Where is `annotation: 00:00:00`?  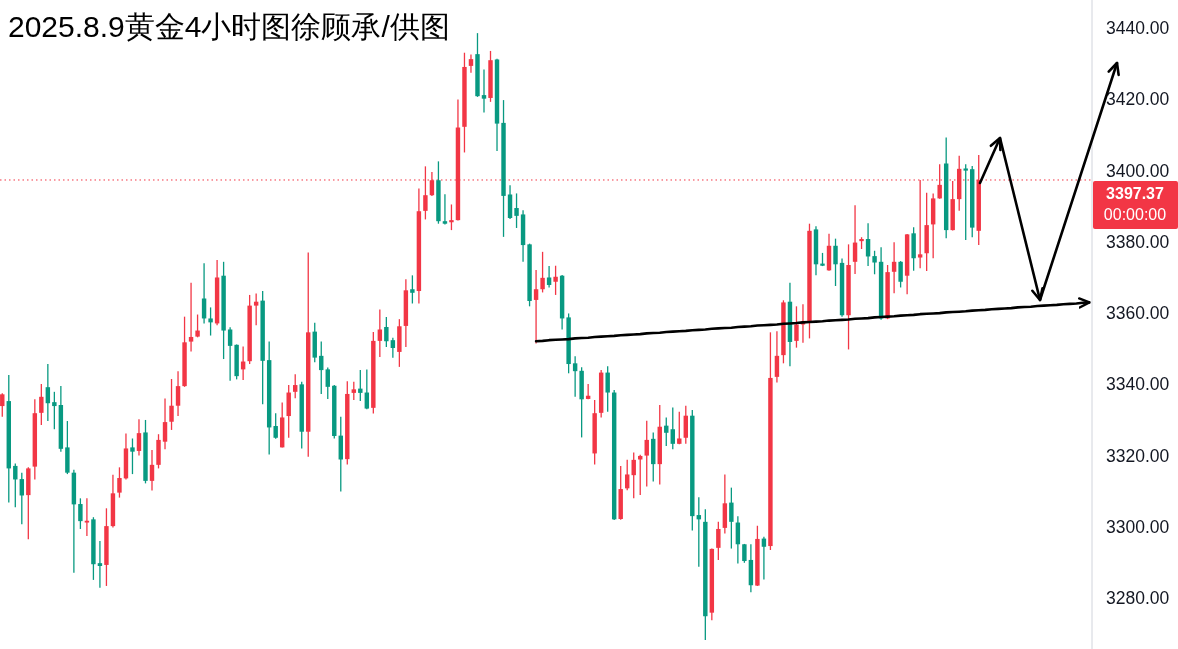 annotation: 00:00:00 is located at coordinates (1135, 215).